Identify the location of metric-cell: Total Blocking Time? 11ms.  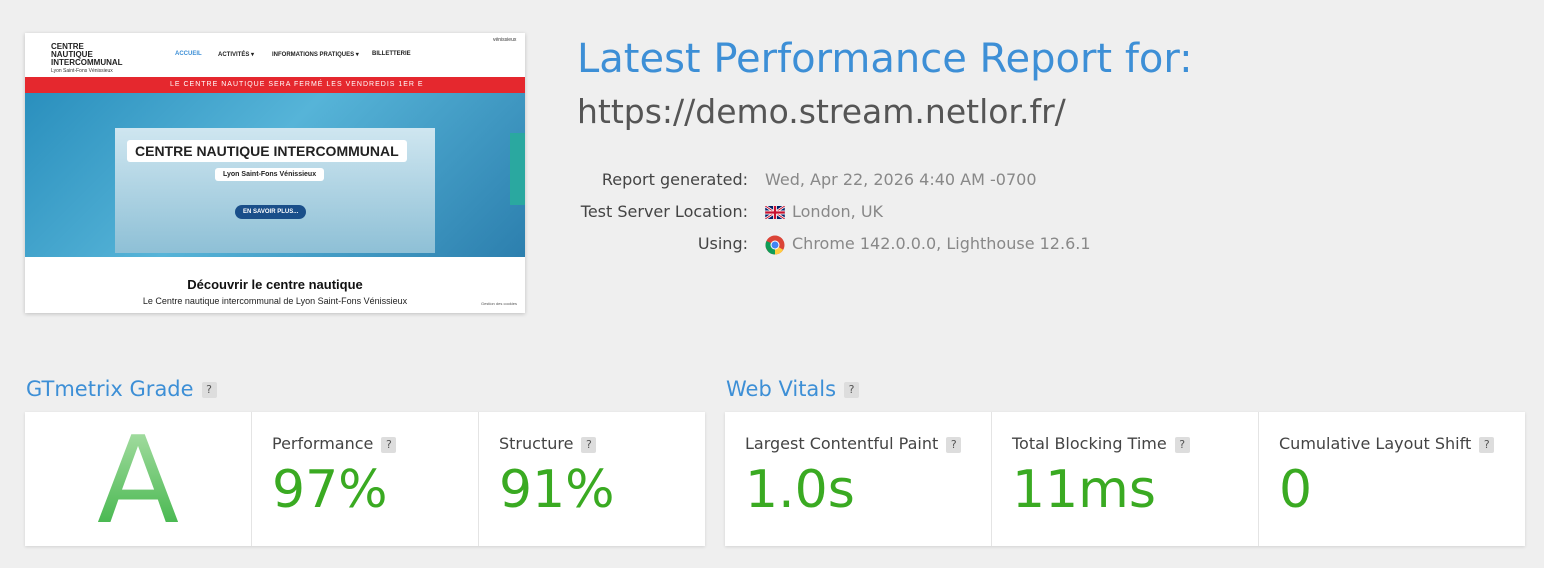
(1124, 479).